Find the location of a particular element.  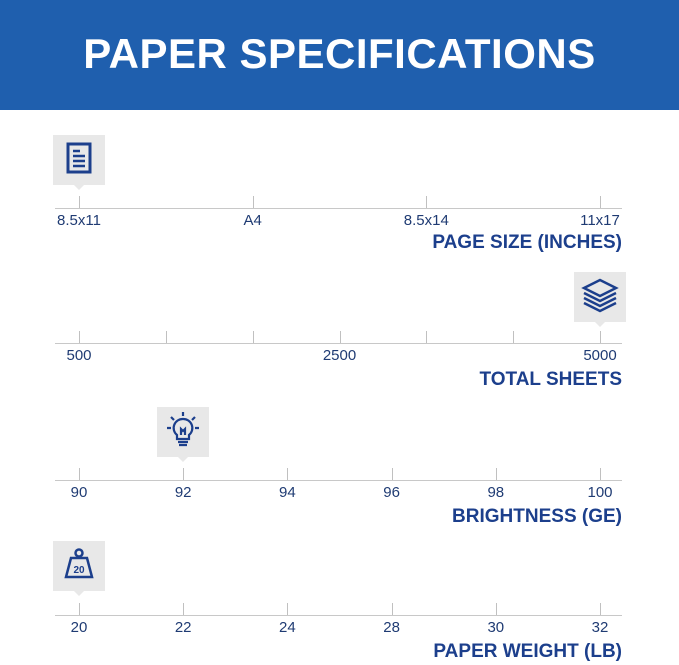

svg-text: 20 is located at coordinates (79, 570).